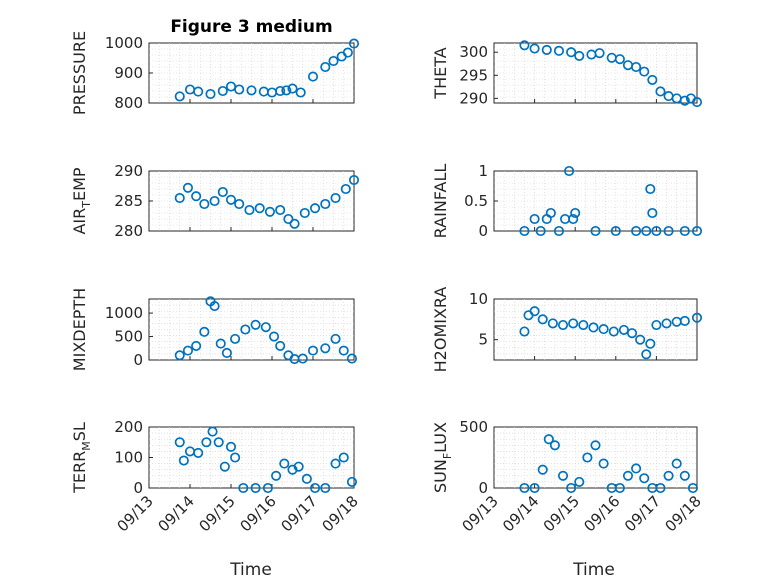 The image size is (778, 583). I want to click on x-axis-label-left: Time, so click(250, 570).